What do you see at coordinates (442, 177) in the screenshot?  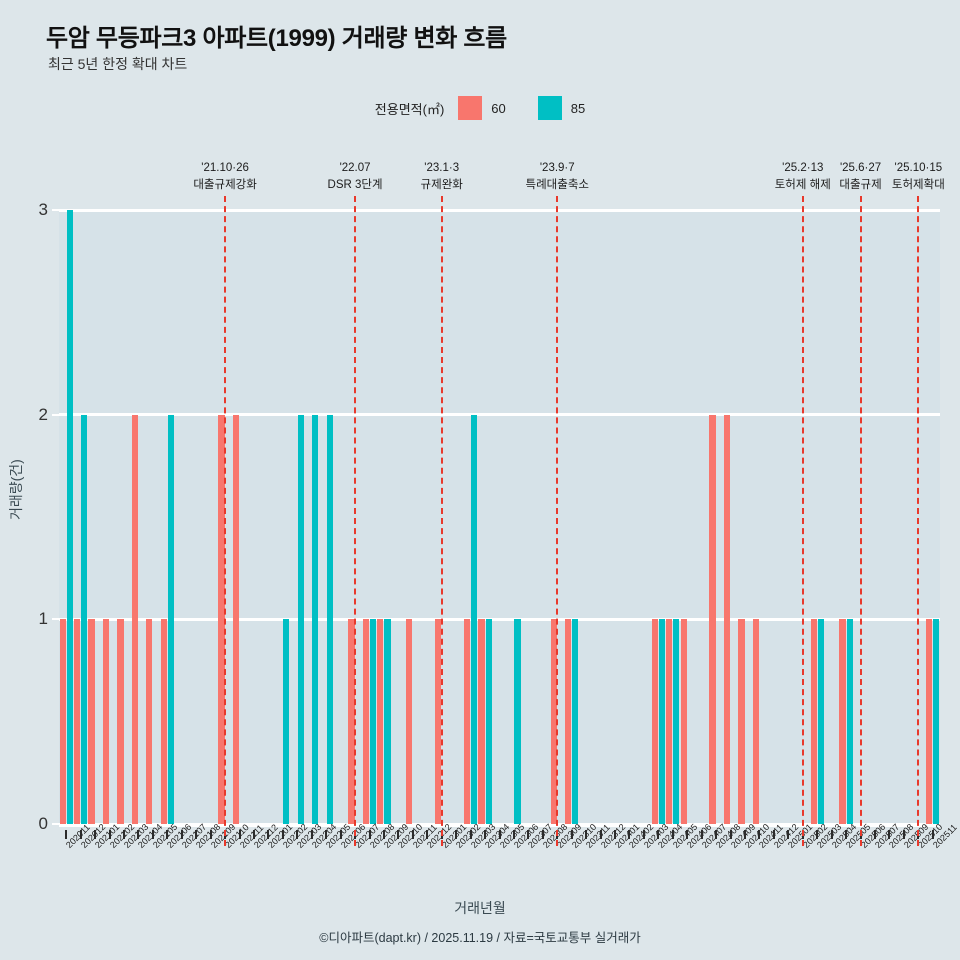 I see `event-label-202301: '23.1·3 규제완화` at bounding box center [442, 177].